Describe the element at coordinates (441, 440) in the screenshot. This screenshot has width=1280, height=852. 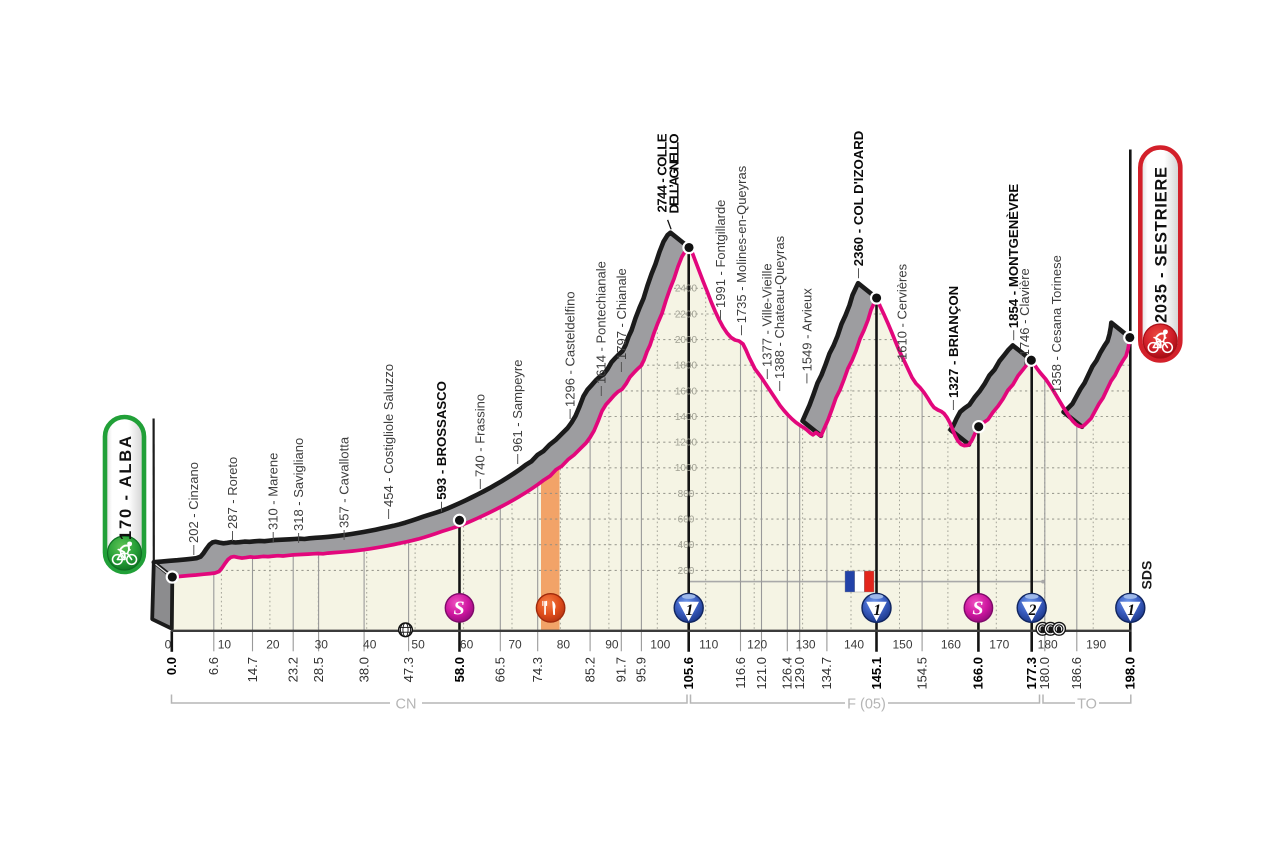
I see `svg-text: 593 - BROSSASCO` at that location.